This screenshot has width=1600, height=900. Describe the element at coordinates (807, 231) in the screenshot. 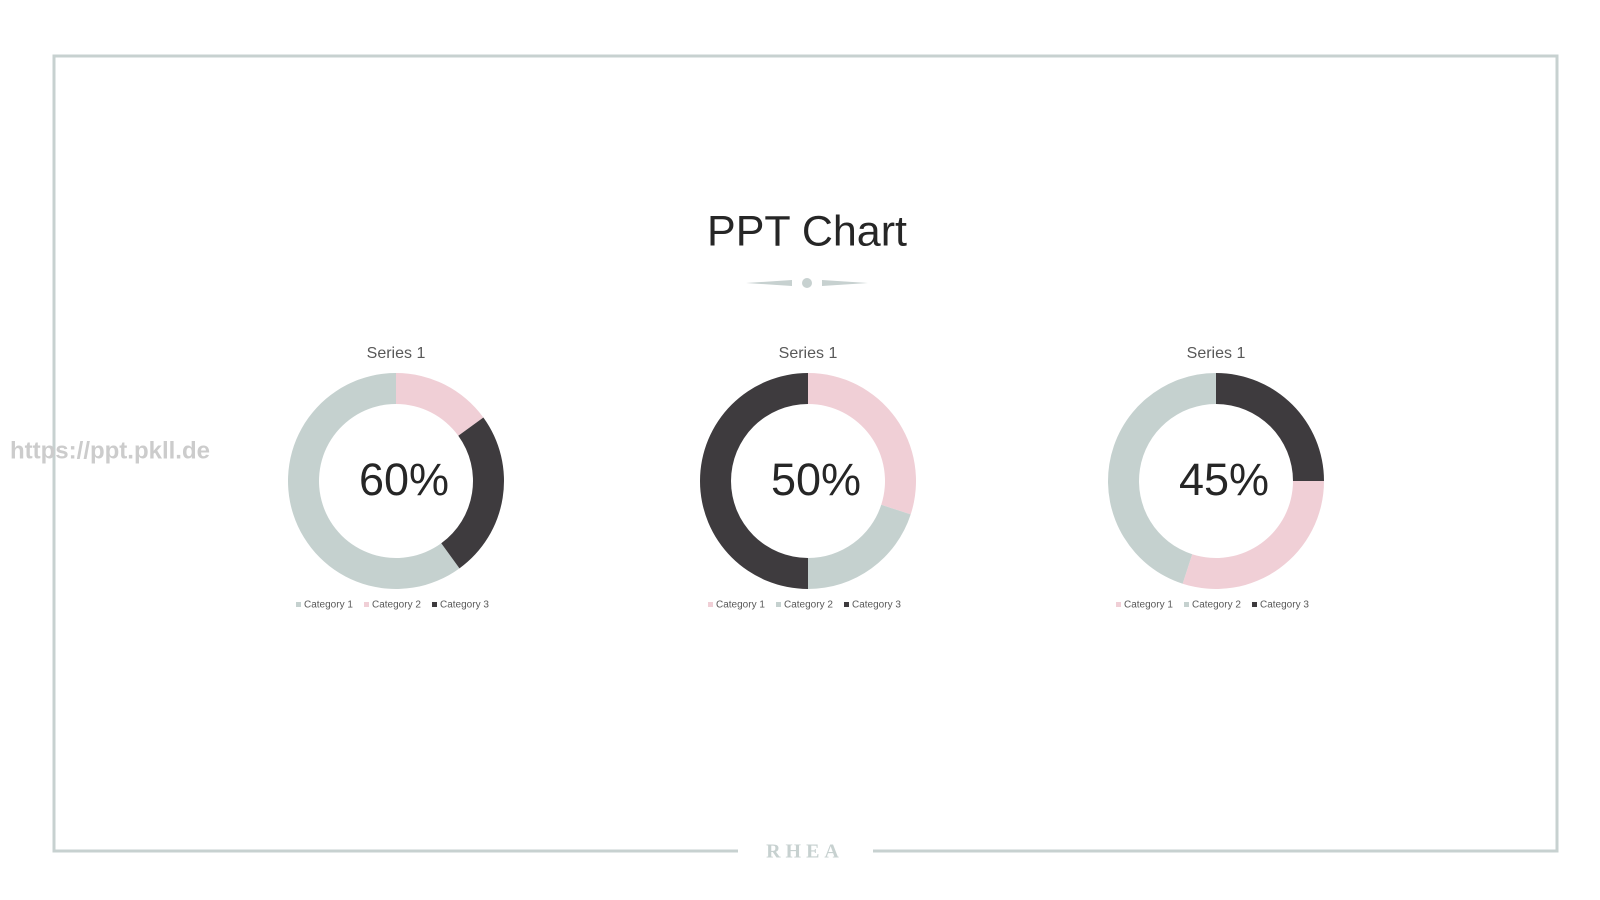

I see `slide-title: PPT Chart` at that location.